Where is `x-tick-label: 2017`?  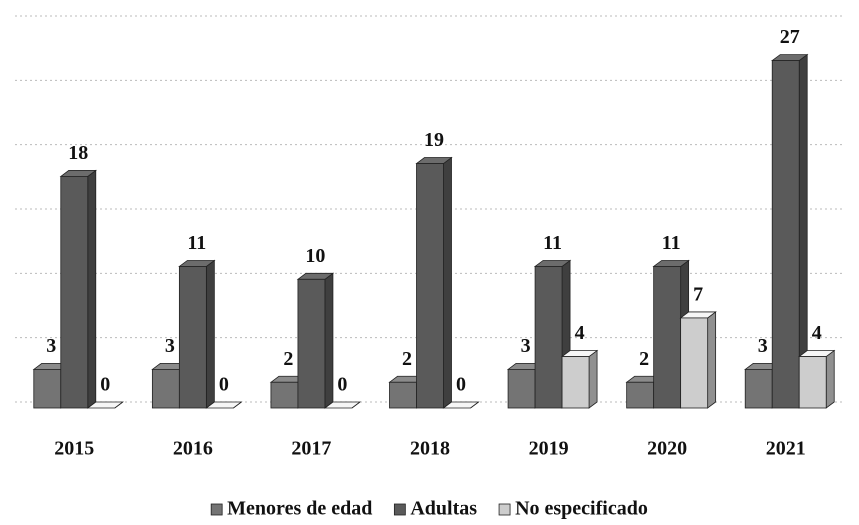
x-tick-label: 2017 is located at coordinates (311, 449).